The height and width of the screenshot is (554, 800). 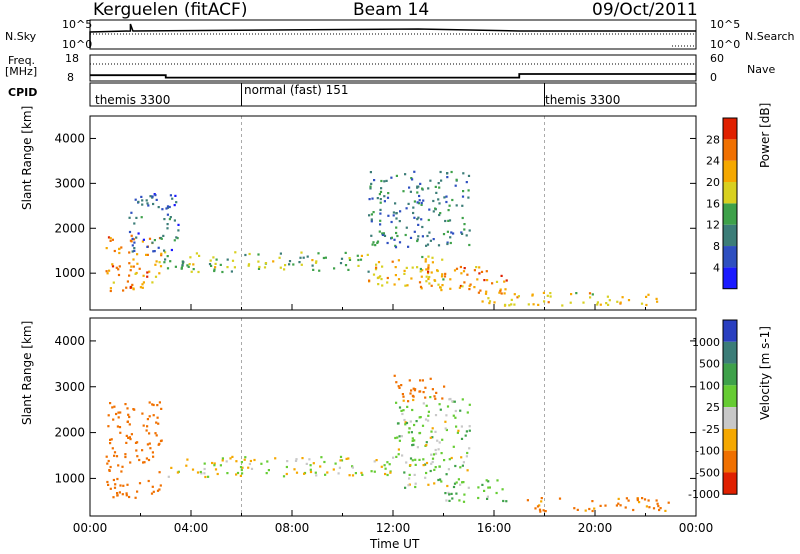 What do you see at coordinates (296, 90) in the screenshot?
I see `cpid-segment-label: normal (fast) 151` at bounding box center [296, 90].